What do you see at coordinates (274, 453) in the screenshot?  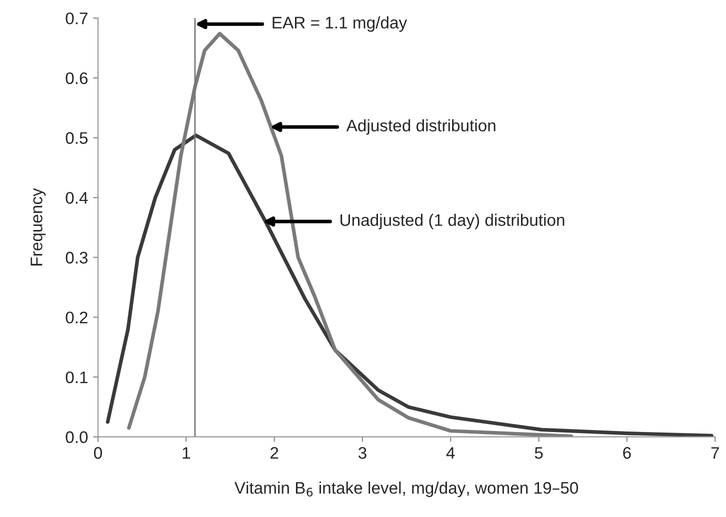 I see `x-tick-label: 2` at bounding box center [274, 453].